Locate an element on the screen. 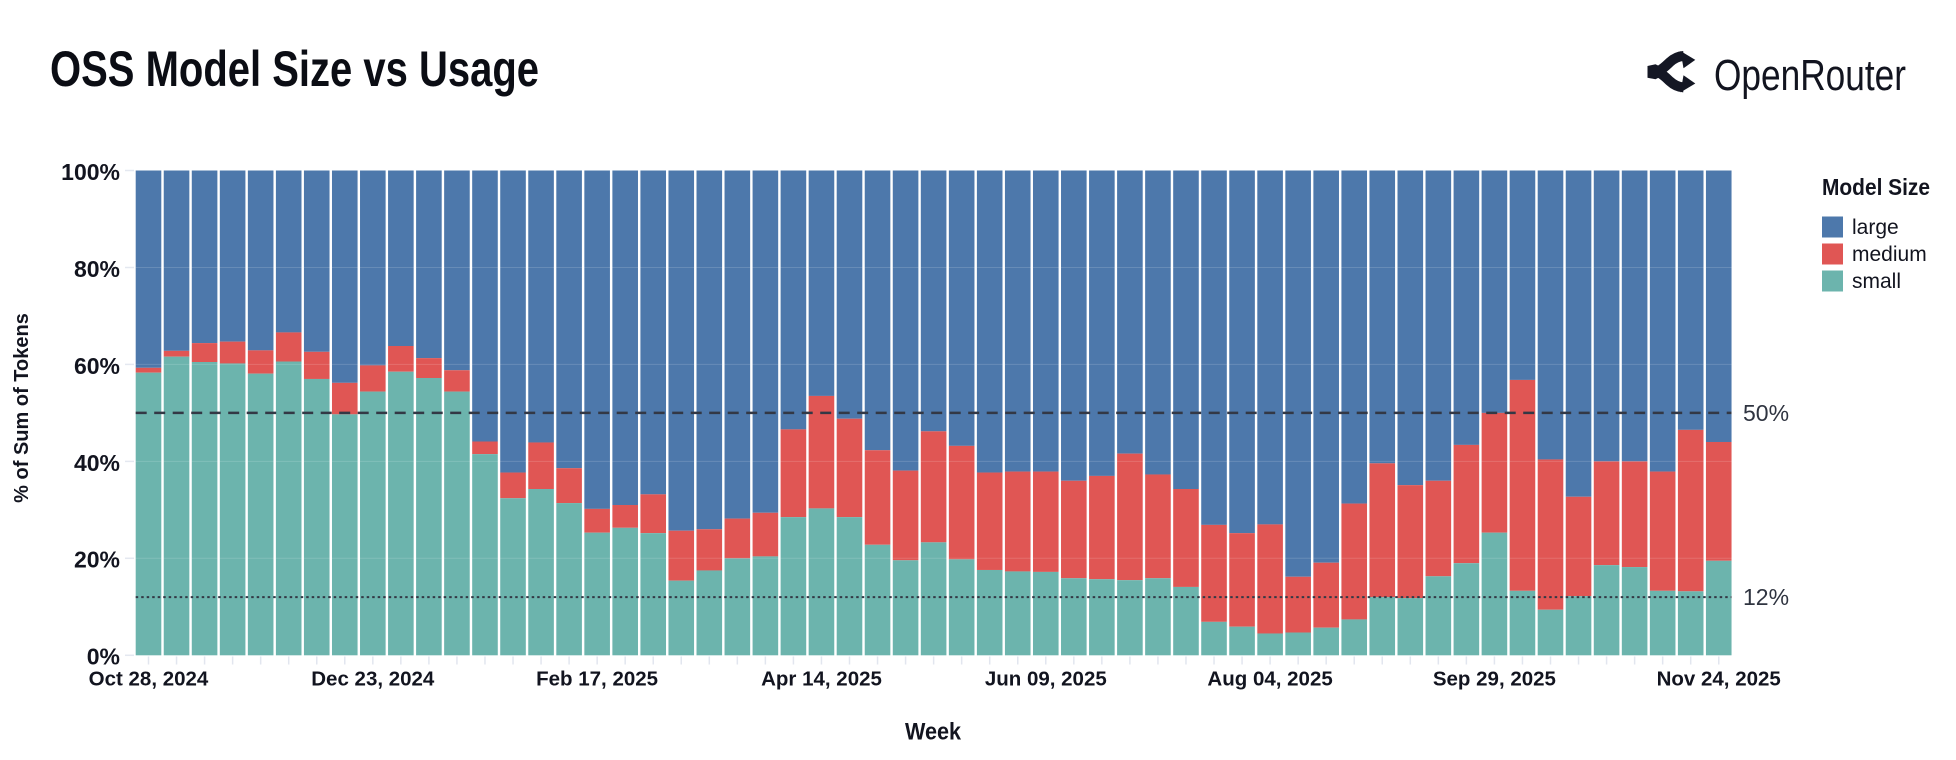 This screenshot has height=760, width=1956. svg-text: Aug 04, 2025 is located at coordinates (1269, 679).